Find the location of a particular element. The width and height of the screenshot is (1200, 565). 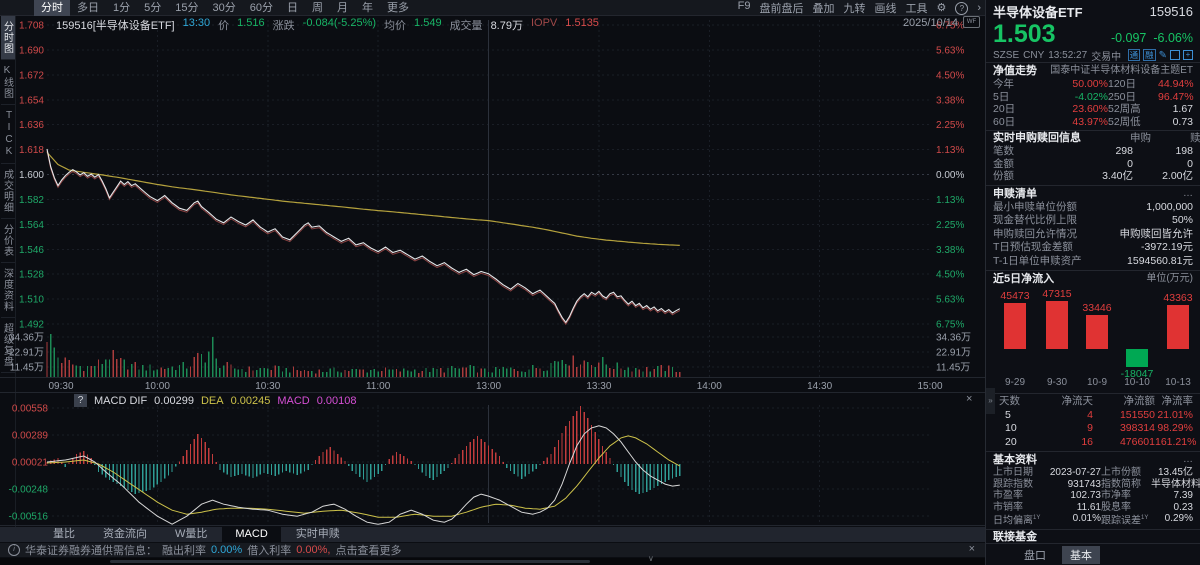

time-axis-label: 10:00 is located at coordinates (157, 386).